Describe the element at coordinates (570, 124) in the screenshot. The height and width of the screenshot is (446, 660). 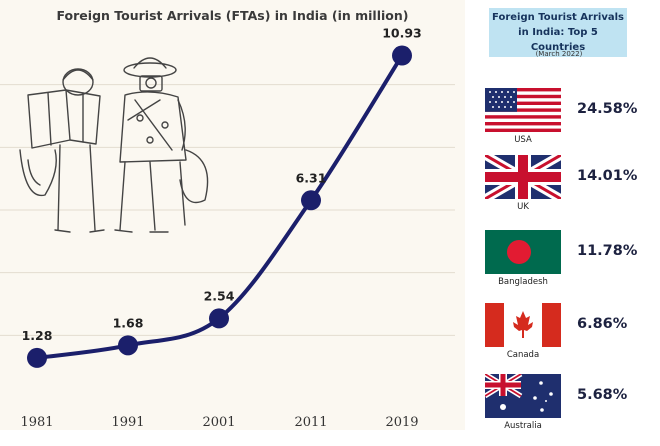
I see `country-row-usa: USA 24.58%` at that location.